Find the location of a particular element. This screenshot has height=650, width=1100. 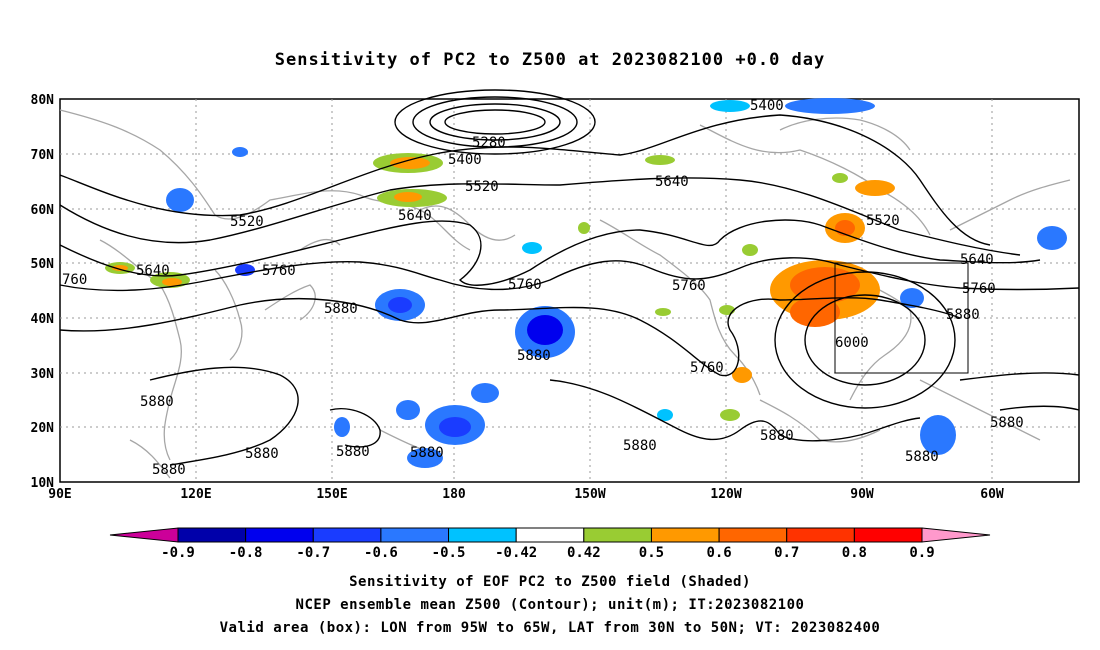

lon-label: 120W is located at coordinates (725, 494).